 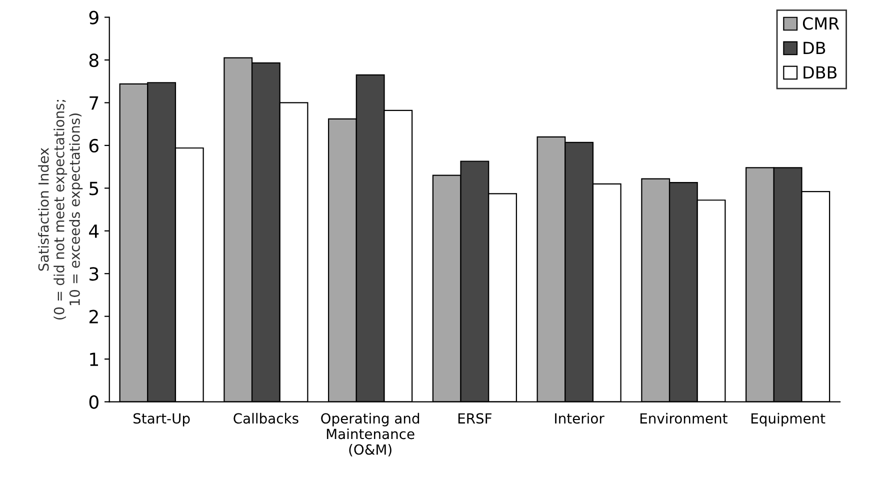 I want to click on y-tick-label: 7, so click(x=94, y=103).